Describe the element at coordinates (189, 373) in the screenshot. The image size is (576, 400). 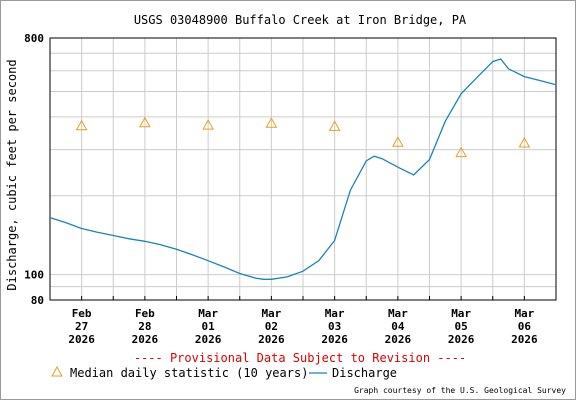
I see `legend-median-label: Median daily statistic (10 years)` at that location.